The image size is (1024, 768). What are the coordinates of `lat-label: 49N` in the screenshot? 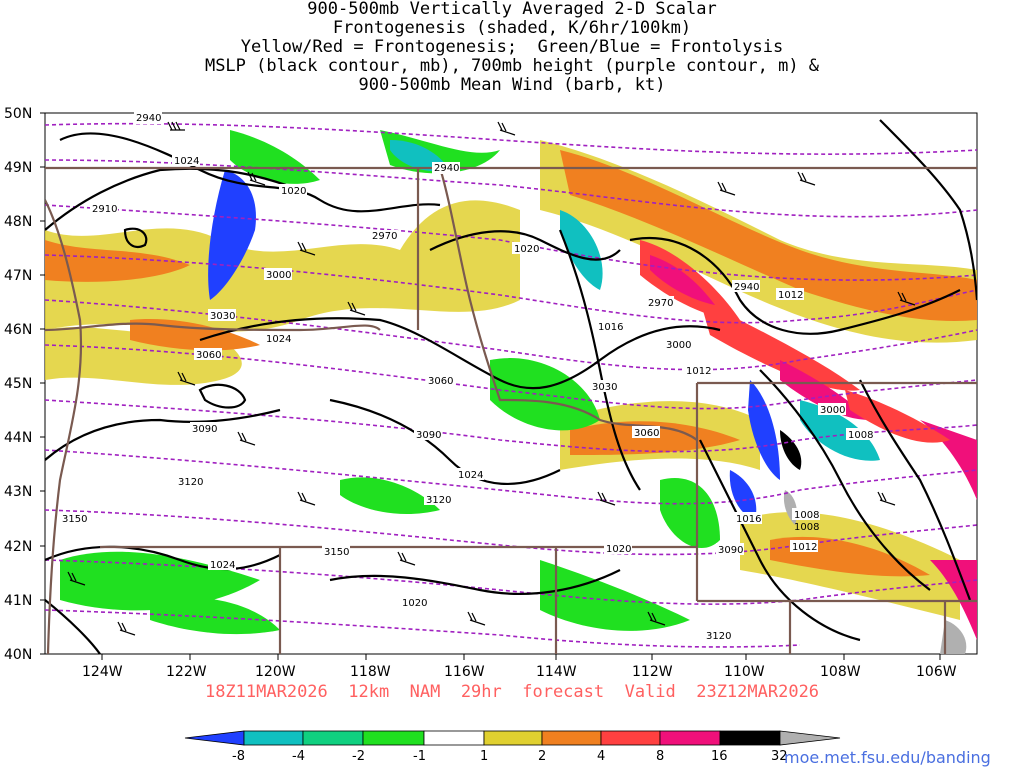 It's located at (18, 168).